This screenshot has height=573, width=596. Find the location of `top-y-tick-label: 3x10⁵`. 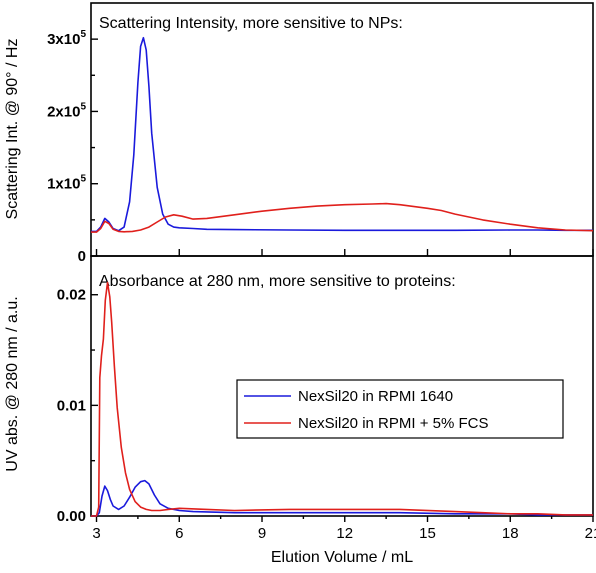

top-y-tick-label: 3x10⁵ is located at coordinates (66, 38).